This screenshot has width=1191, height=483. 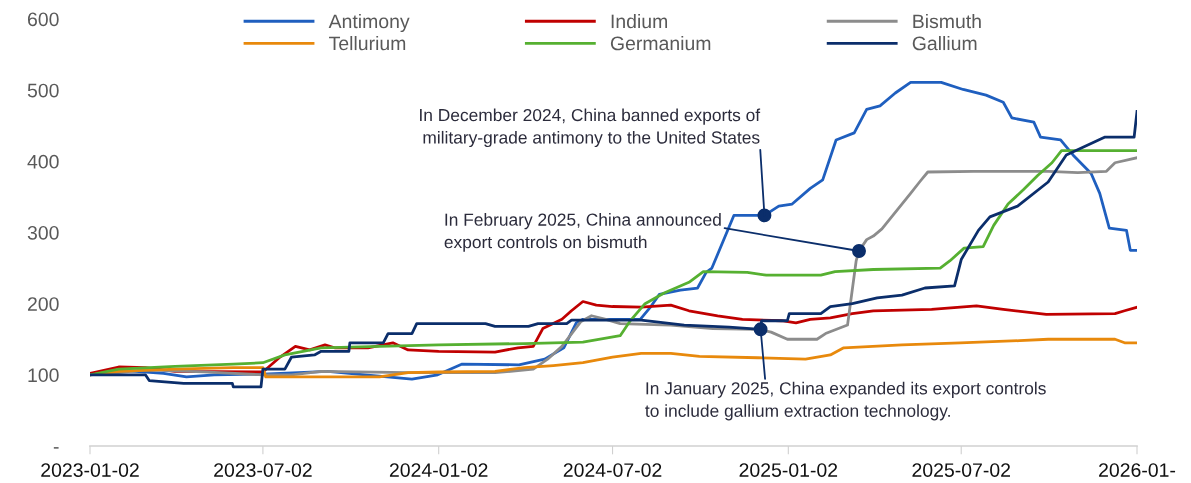 I want to click on y-tick-label: 400, so click(x=43, y=161).